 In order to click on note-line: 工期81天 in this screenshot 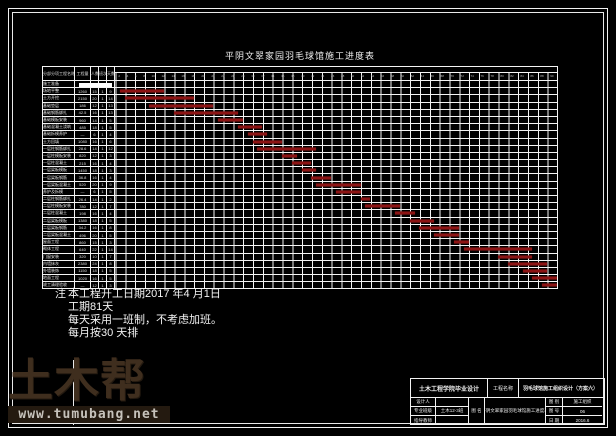, I will do `click(91, 307)`.